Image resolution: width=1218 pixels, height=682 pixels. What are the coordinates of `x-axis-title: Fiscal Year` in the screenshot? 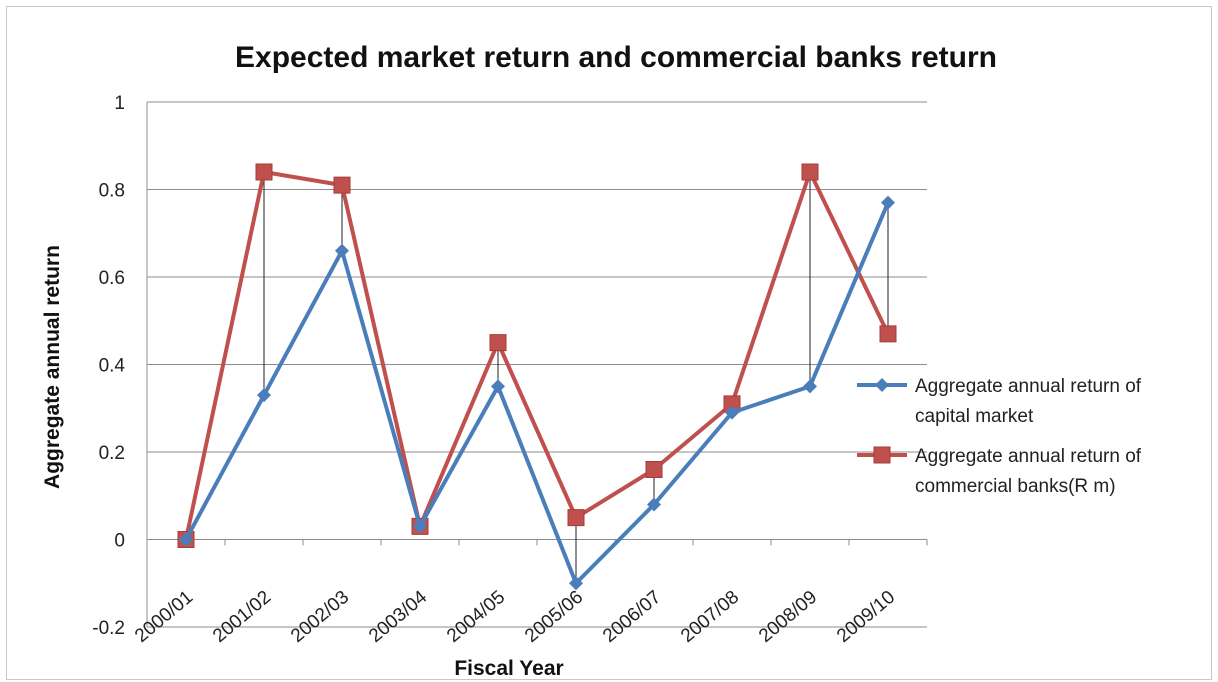 It's located at (508, 668).